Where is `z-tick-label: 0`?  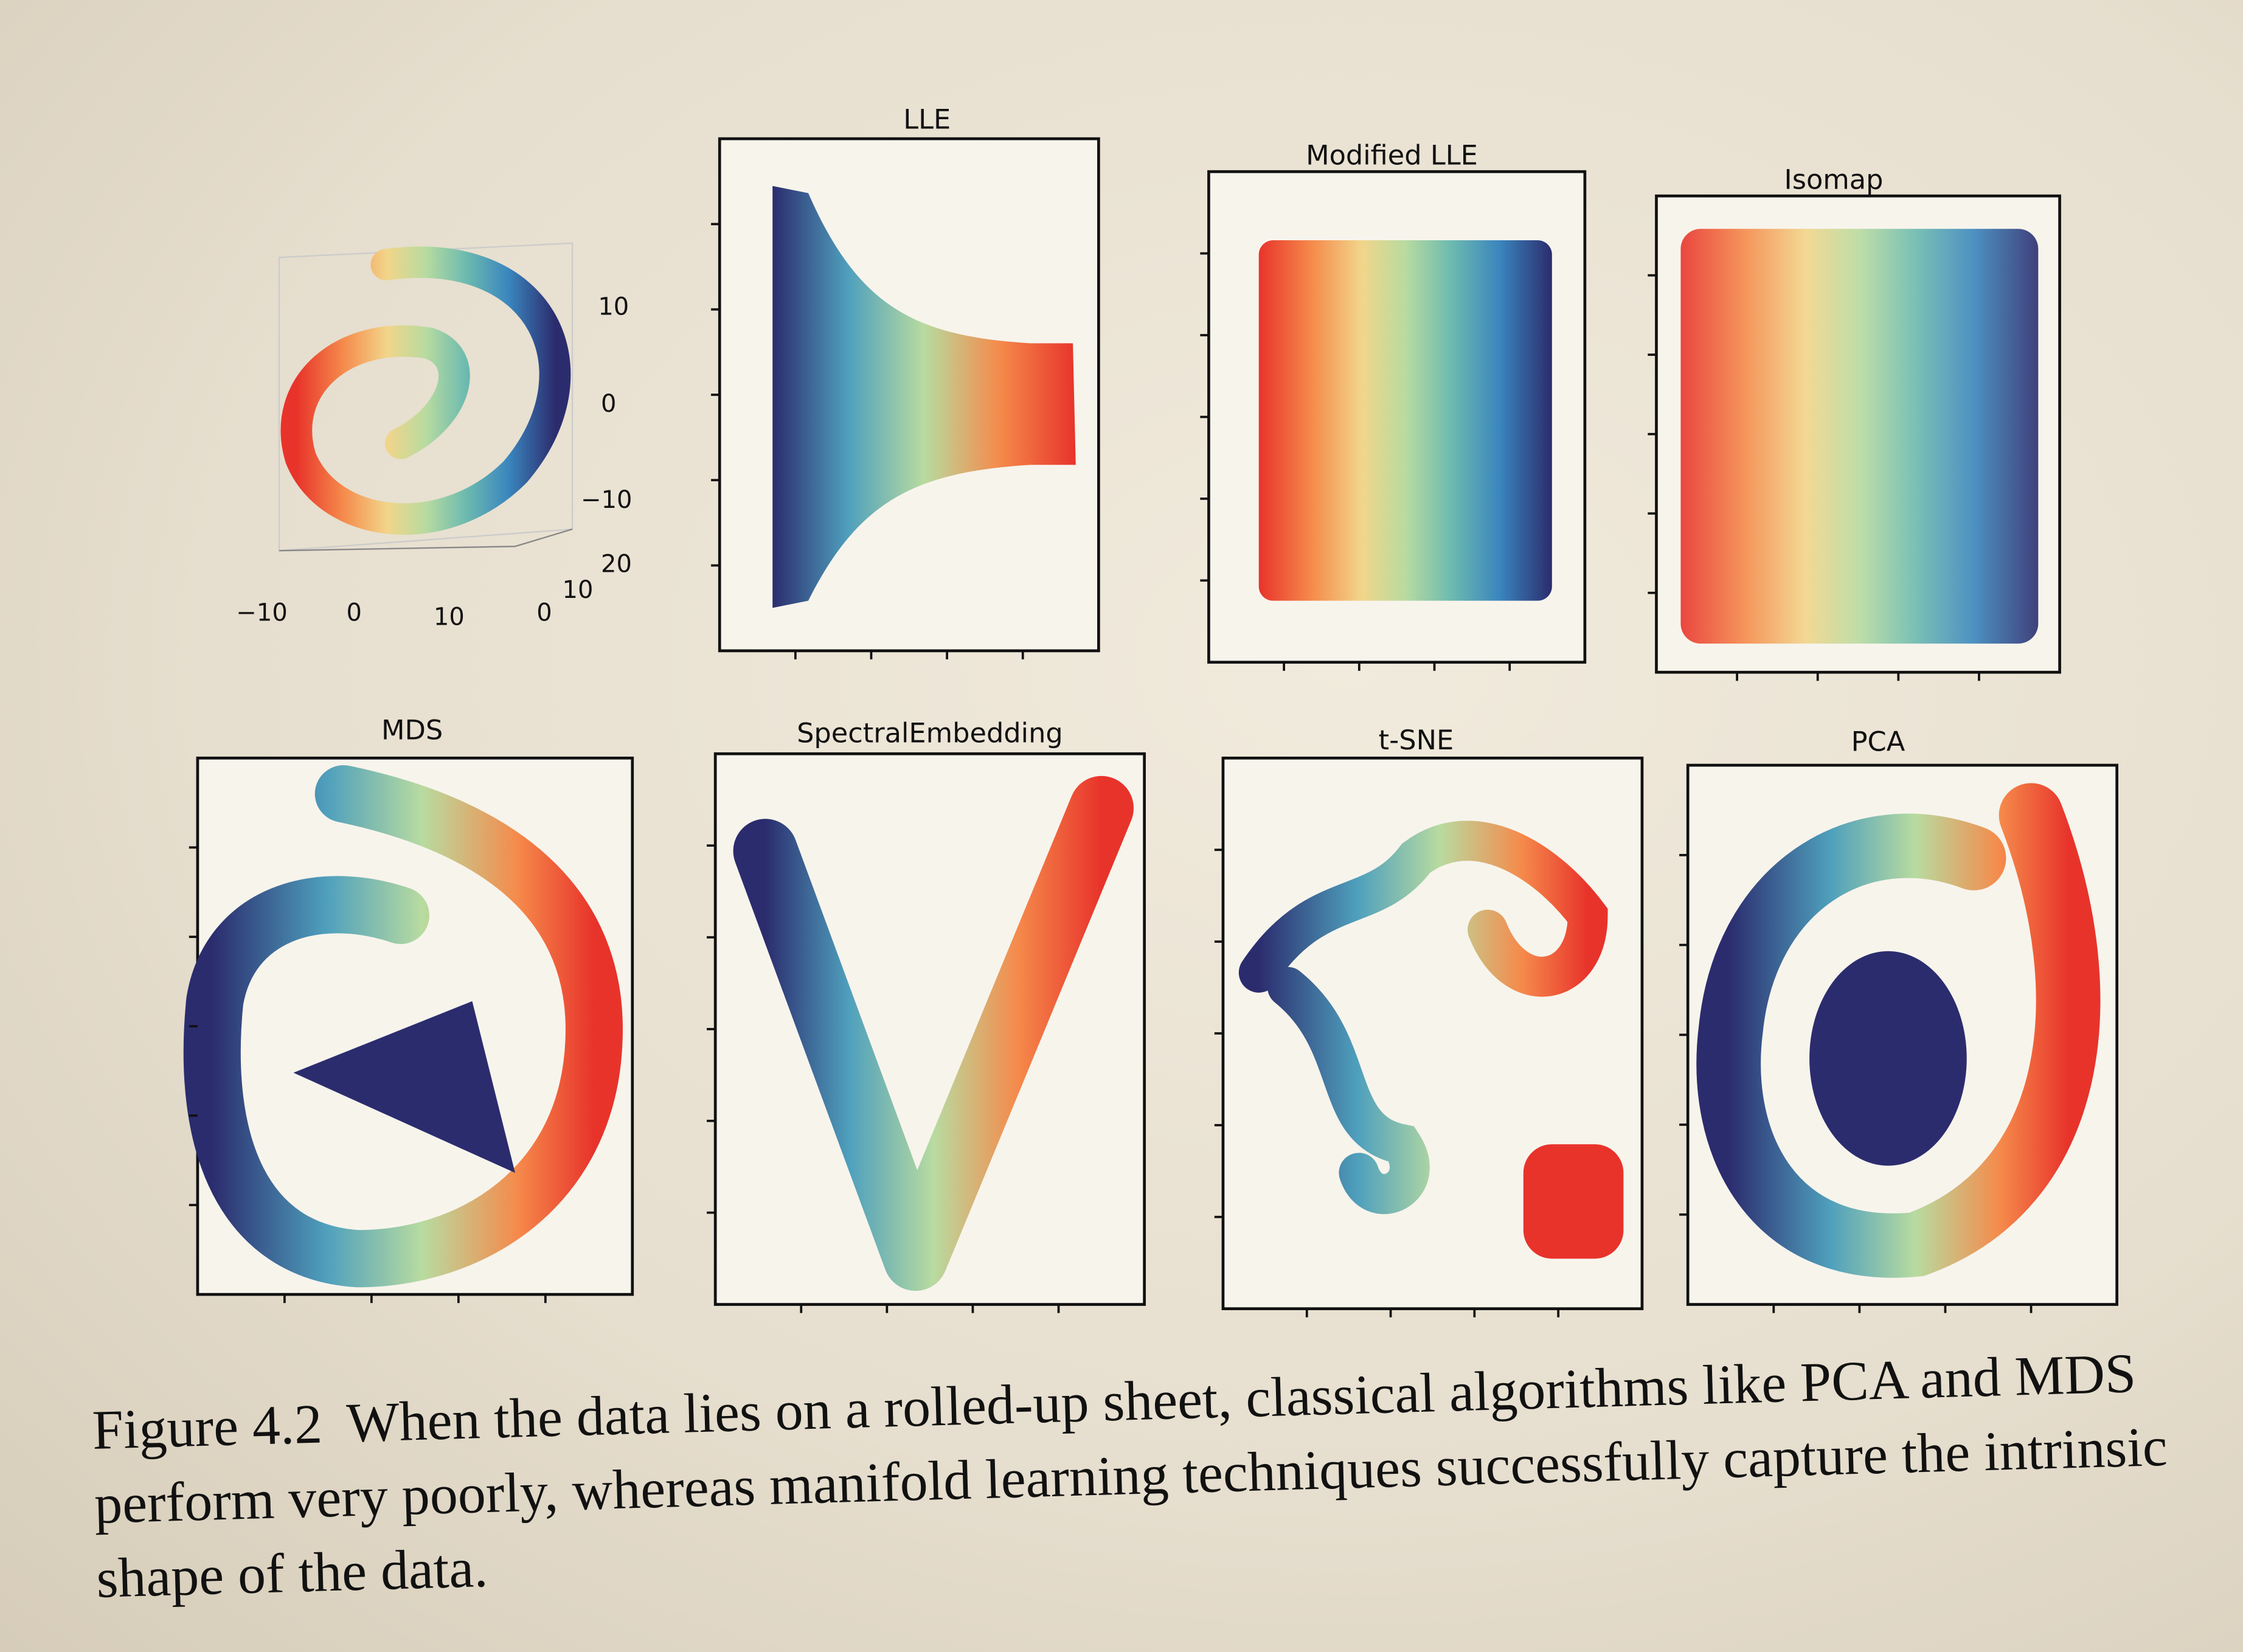 z-tick-label: 0 is located at coordinates (608, 404).